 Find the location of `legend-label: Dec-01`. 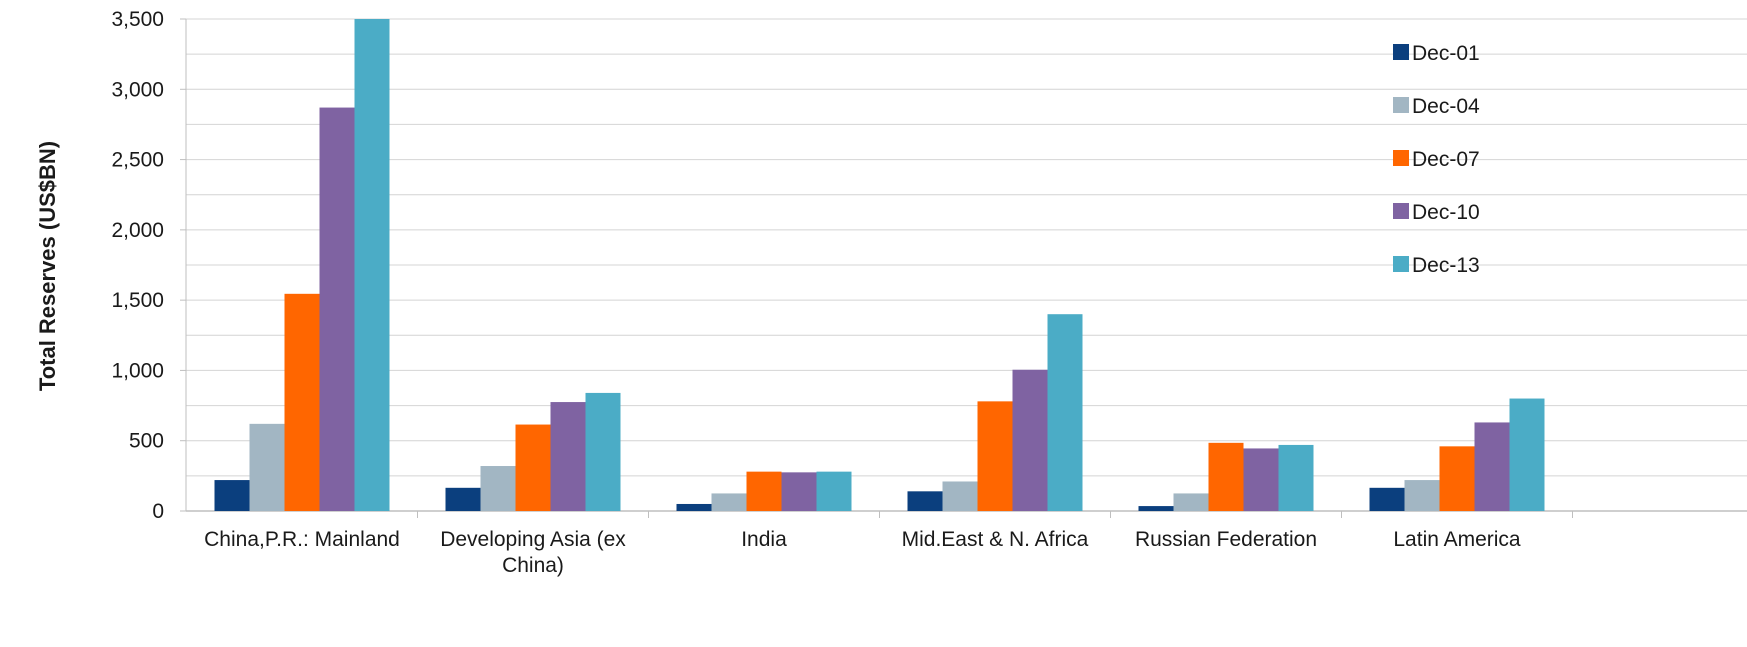

legend-label: Dec-01 is located at coordinates (1446, 53).